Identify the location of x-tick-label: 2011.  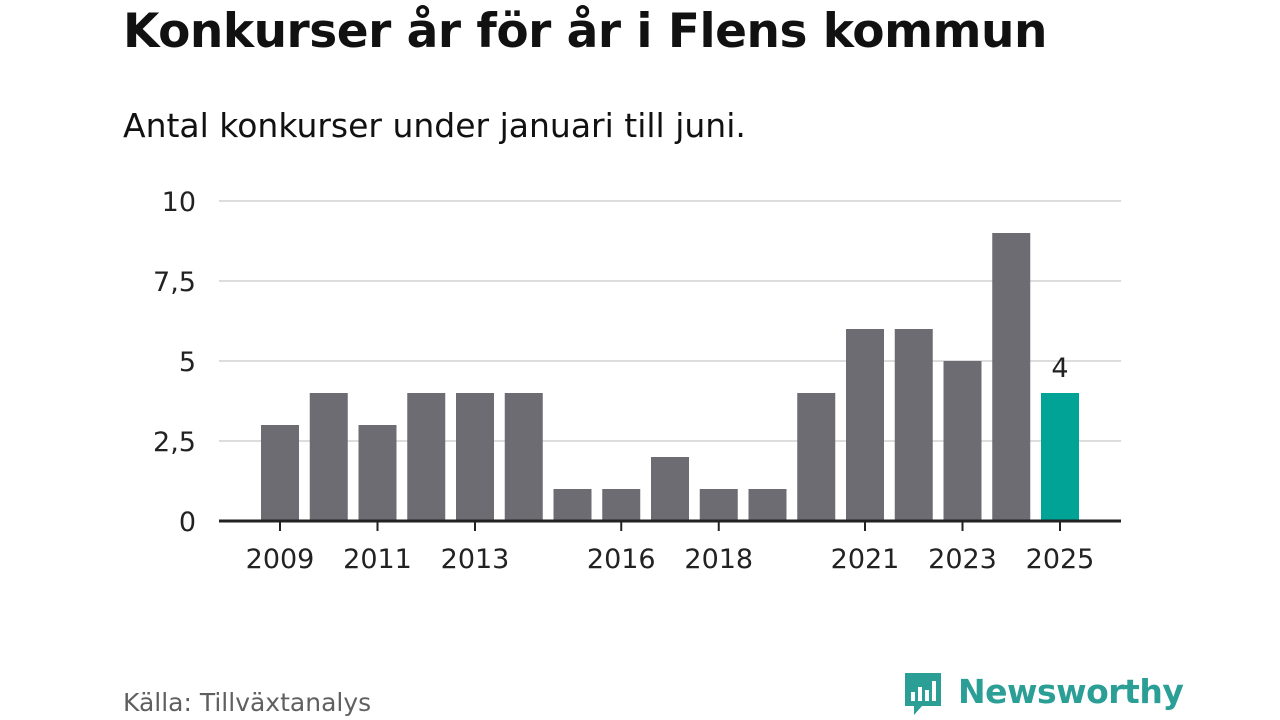
(377, 559).